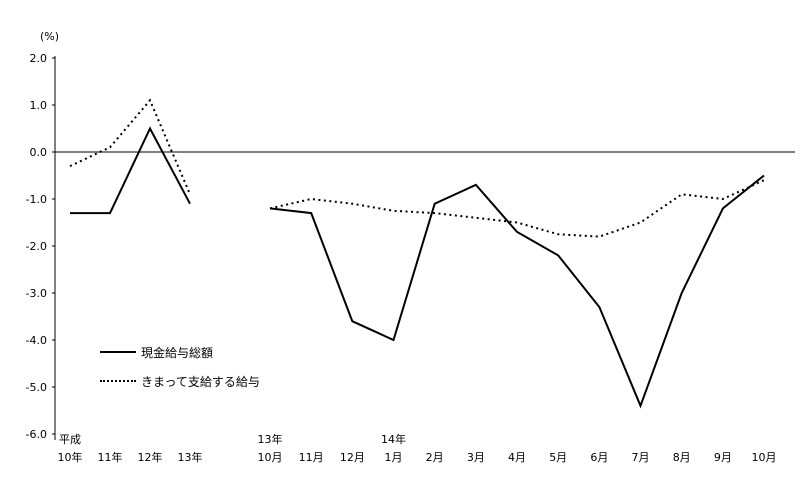 This screenshot has width=808, height=480. What do you see at coordinates (49, 36) in the screenshot?
I see `y-axis-unit-label: (%)` at bounding box center [49, 36].